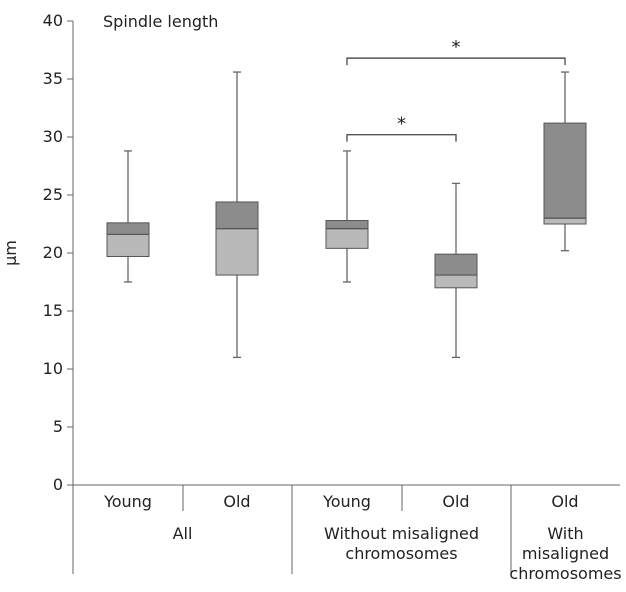 The width and height of the screenshot is (626, 592). I want to click on group-label: With, so click(565, 533).